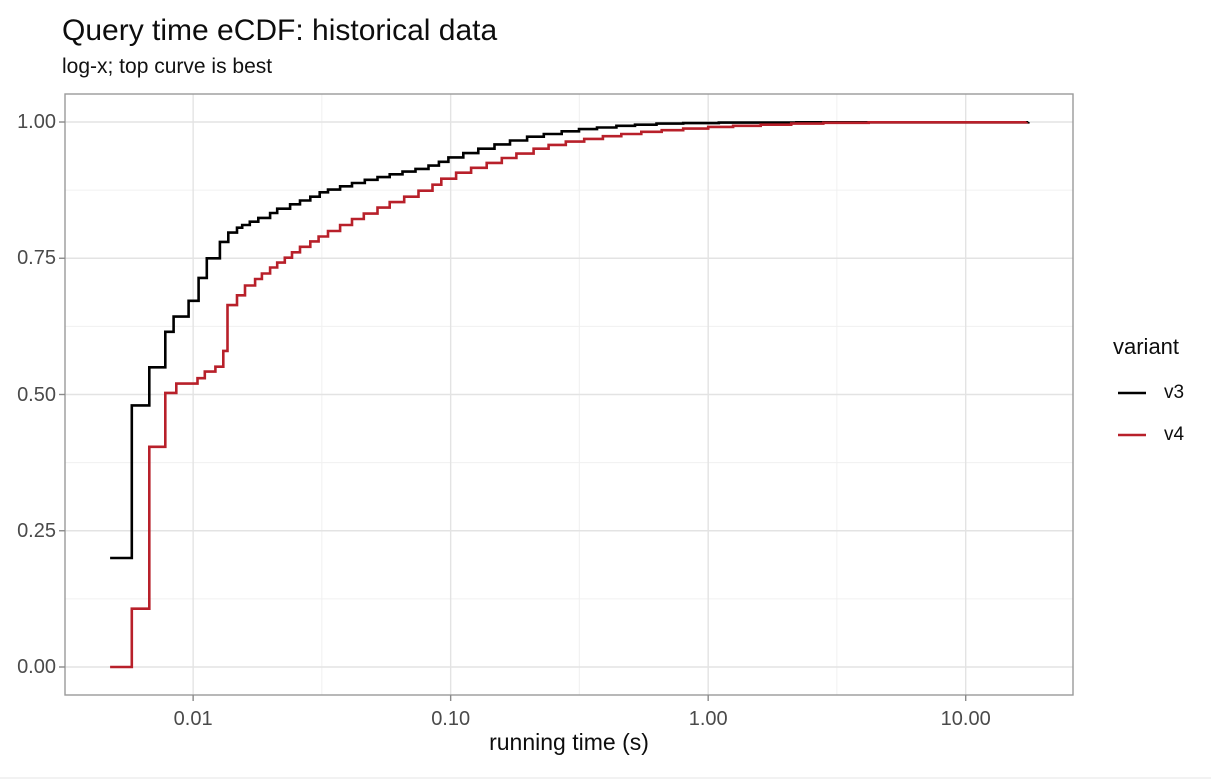 The height and width of the screenshot is (779, 1211). What do you see at coordinates (1174, 434) in the screenshot?
I see `legend-label-v4: v4` at bounding box center [1174, 434].